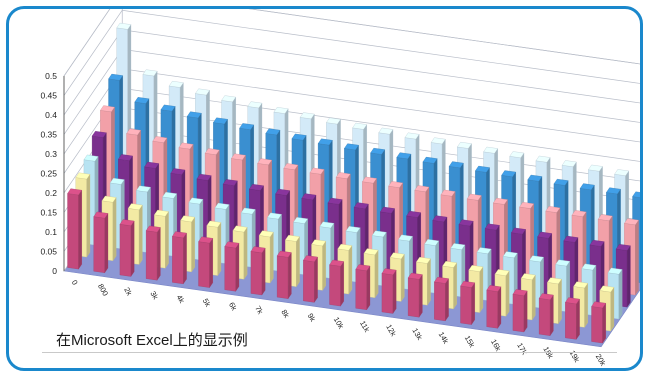 The height and width of the screenshot is (377, 649). What do you see at coordinates (152, 340) in the screenshot?
I see `chart-caption: 在Microsoft Excel上的显示例` at bounding box center [152, 340].